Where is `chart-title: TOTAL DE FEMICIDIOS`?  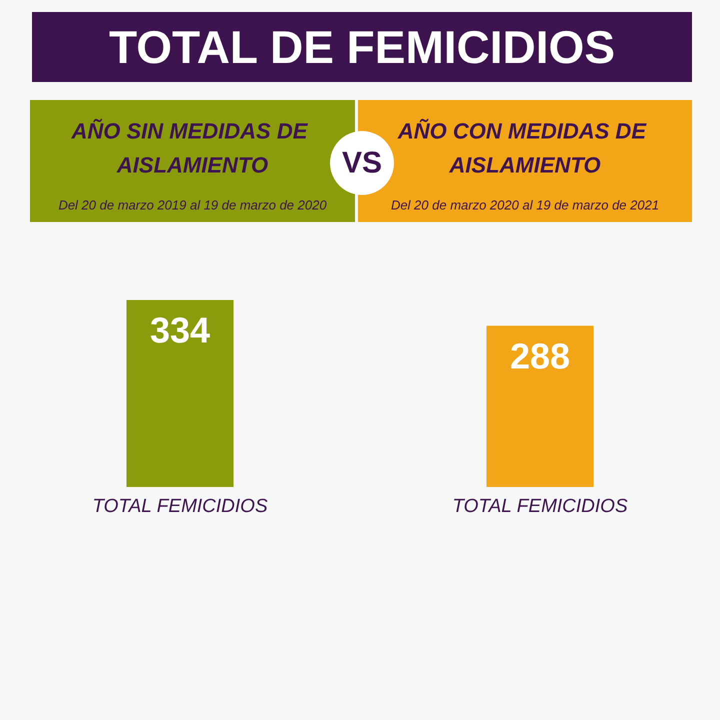
chart-title: TOTAL DE FEMICIDIOS is located at coordinates (362, 47).